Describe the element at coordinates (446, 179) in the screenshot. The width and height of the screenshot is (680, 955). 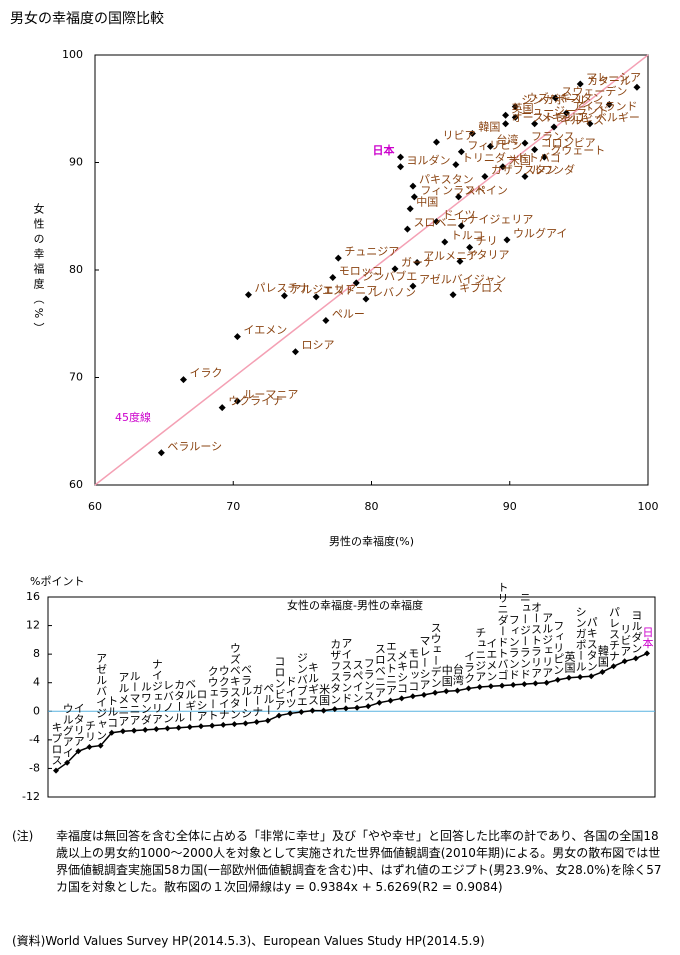
I see `point-label: パキスタン` at that location.